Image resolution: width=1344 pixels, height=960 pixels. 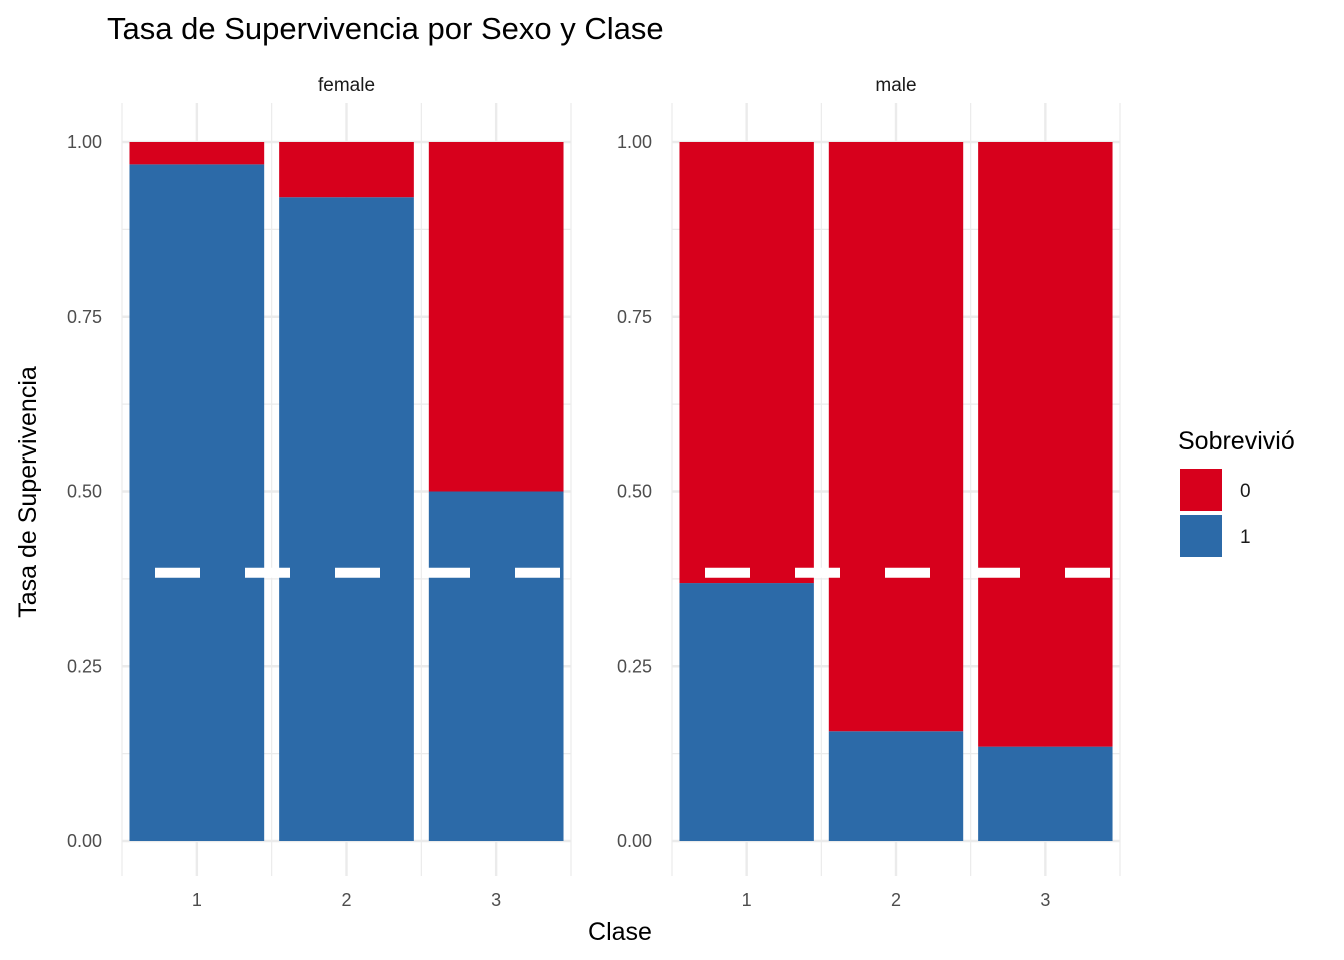 I want to click on legend-label-1: 1, so click(x=1245, y=537).